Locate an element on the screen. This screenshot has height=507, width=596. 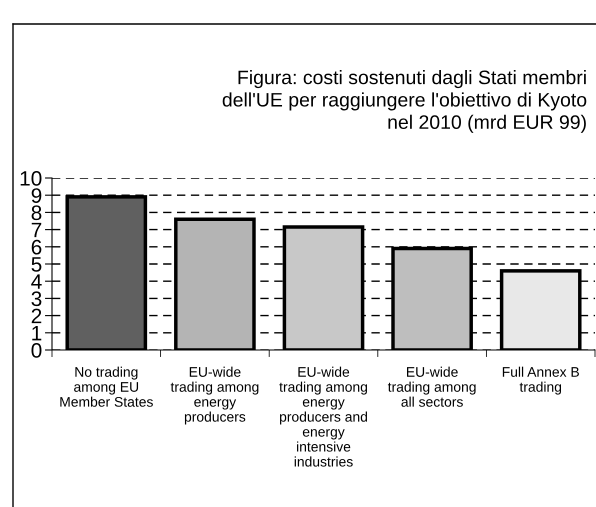
y-tick-label: 2 is located at coordinates (37, 316).